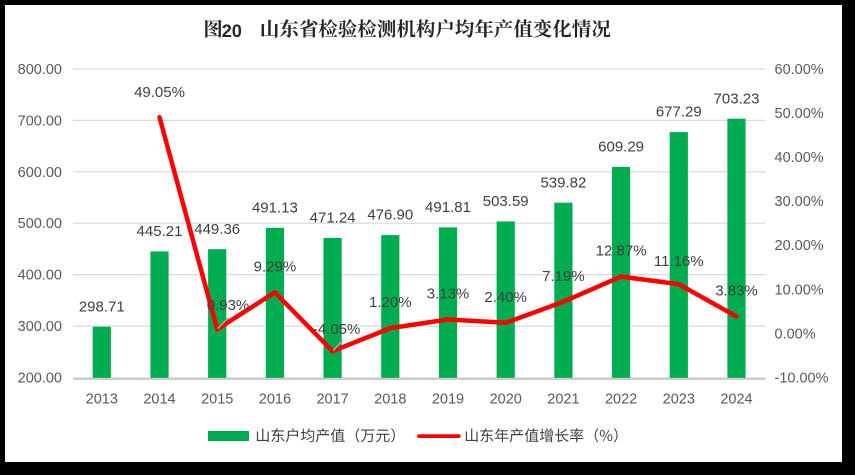 The image size is (855, 475). I want to click on svg-text: 449.36, so click(217, 229).